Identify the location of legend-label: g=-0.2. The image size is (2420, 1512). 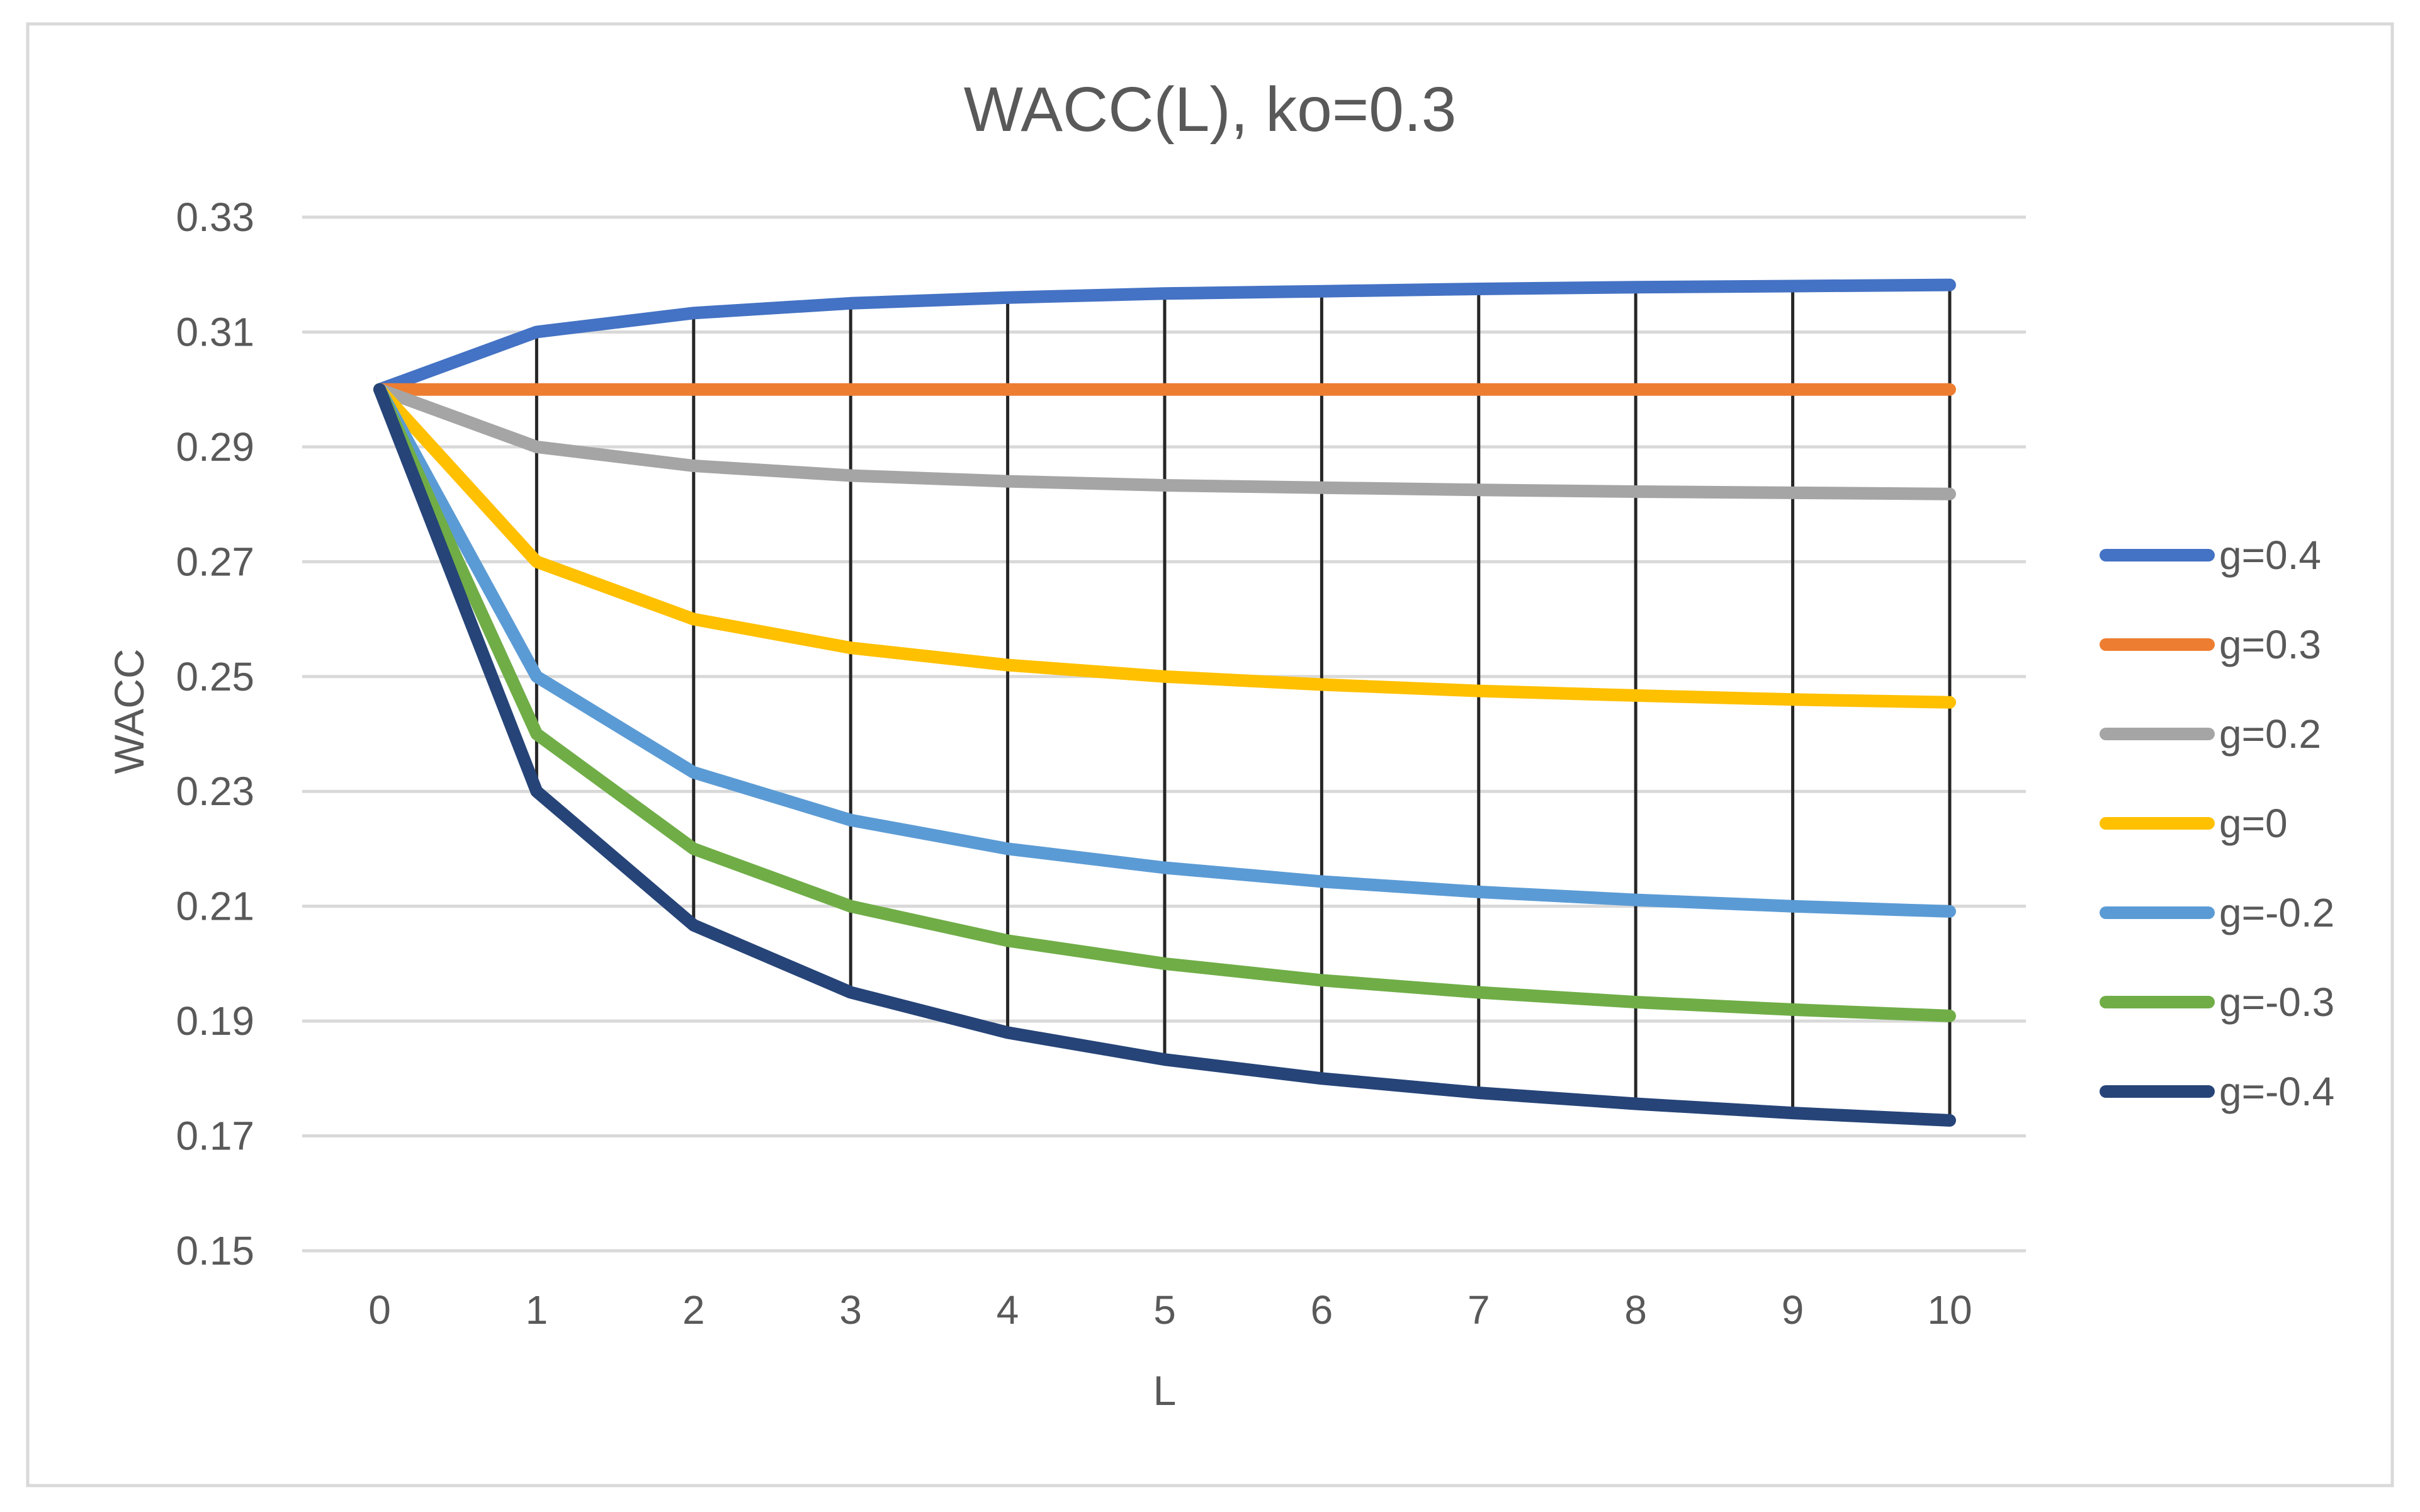
(2276, 912).